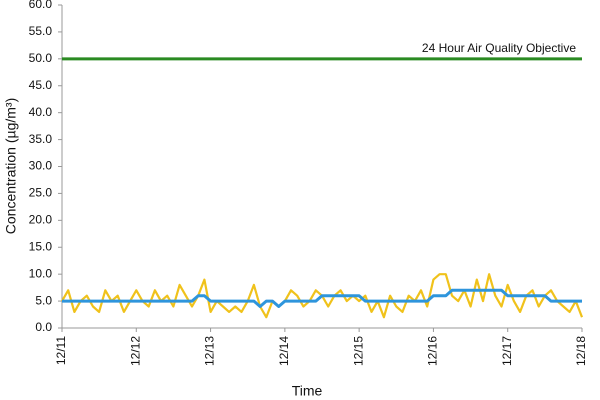  Describe the element at coordinates (41, 246) in the screenshot. I see `y-tick-label: 15.0` at that location.